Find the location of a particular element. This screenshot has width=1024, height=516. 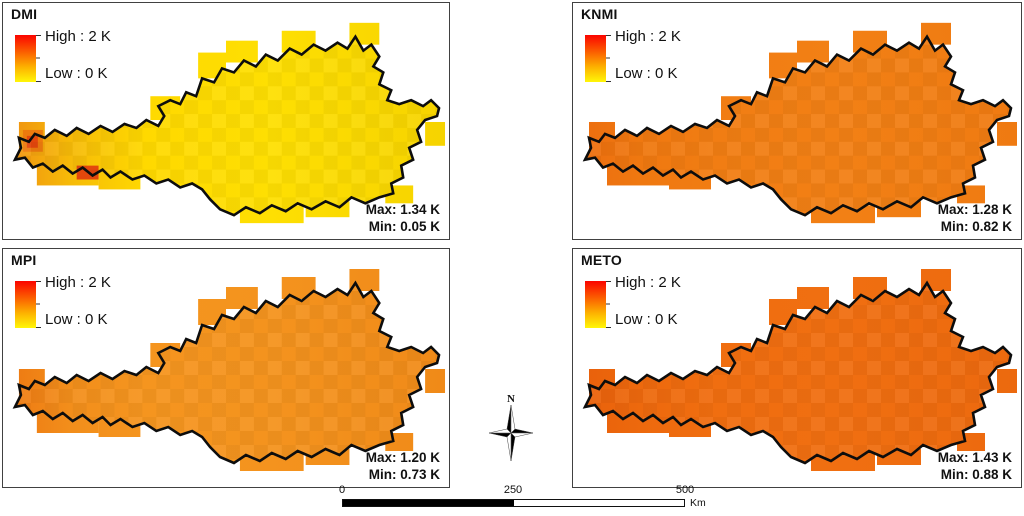

max-min-stats: Max: 1.43 K Min: 0.88 K is located at coordinates (975, 466).